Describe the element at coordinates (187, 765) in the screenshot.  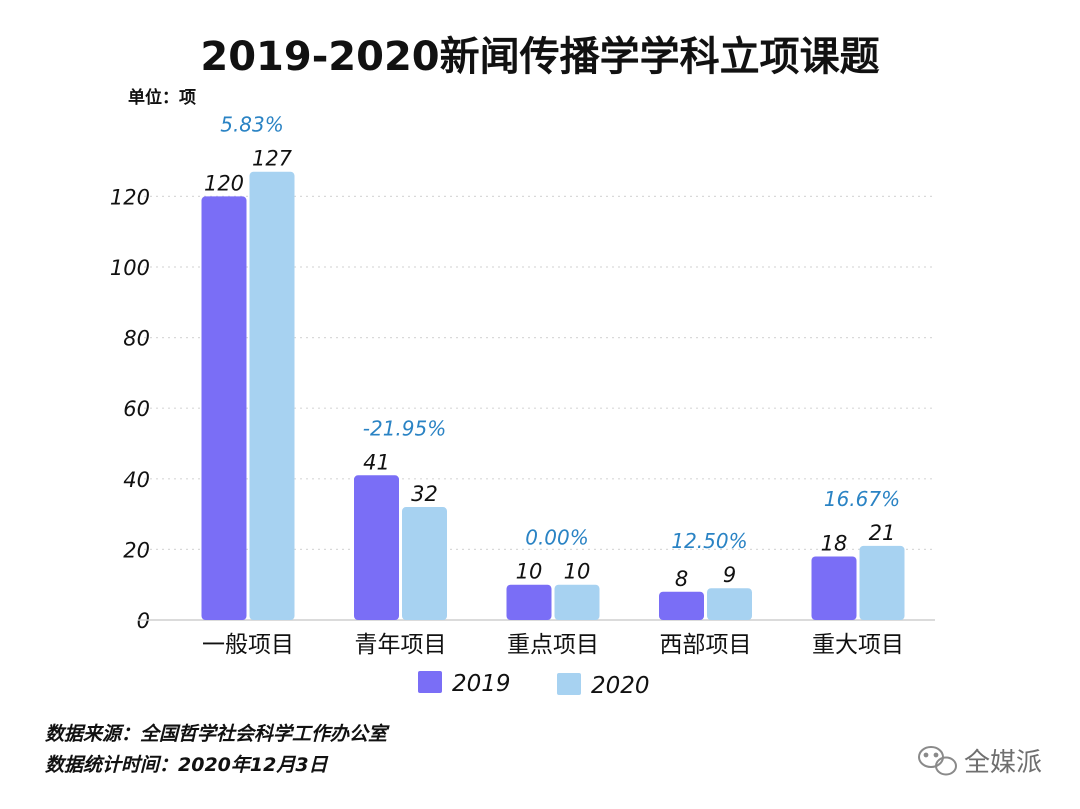
I see `date-note: 数据统计时间：2020年12月3日` at that location.